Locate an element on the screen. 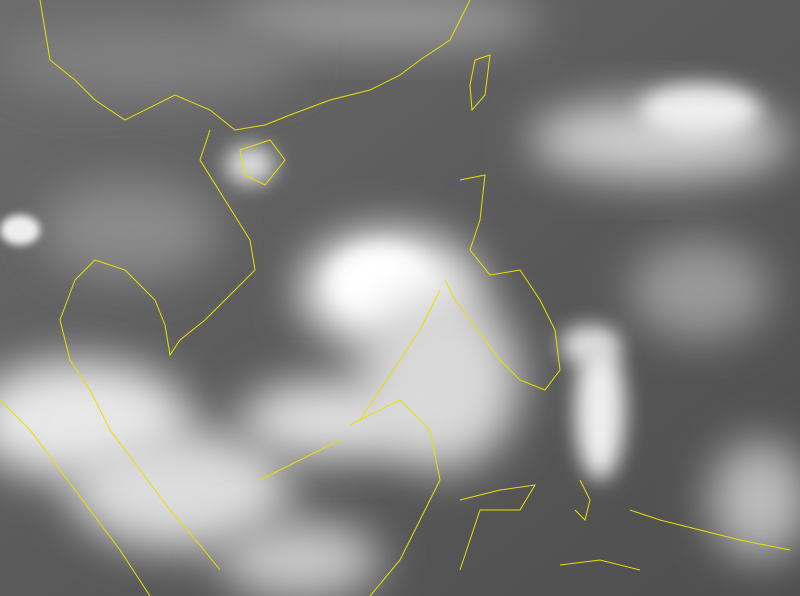 This screenshot has height=596, width=800. coastline-china is located at coordinates (255, 65).